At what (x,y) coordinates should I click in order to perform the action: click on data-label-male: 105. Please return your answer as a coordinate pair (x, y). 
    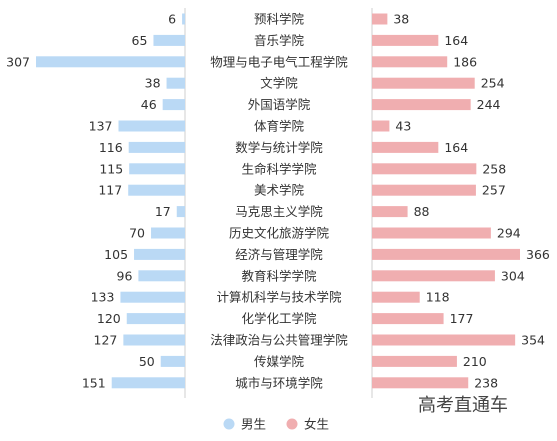
    Looking at the image, I should click on (116, 254).